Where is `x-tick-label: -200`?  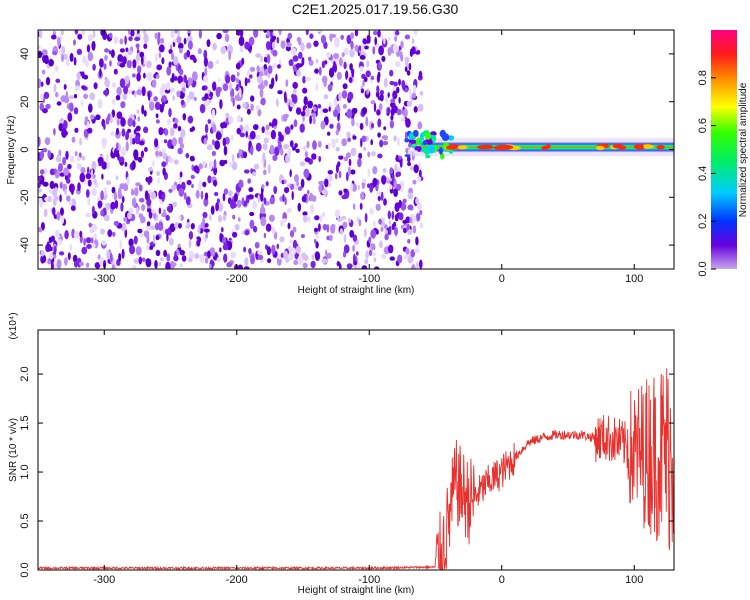
x-tick-label: -200 is located at coordinates (237, 580).